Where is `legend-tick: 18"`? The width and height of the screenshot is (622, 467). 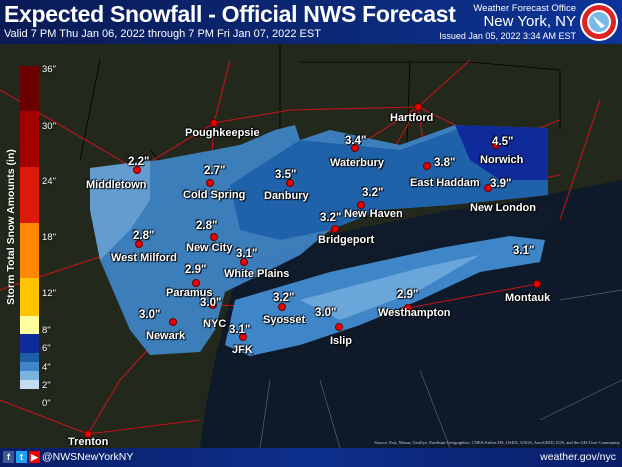 legend-tick: 18" is located at coordinates (49, 237).